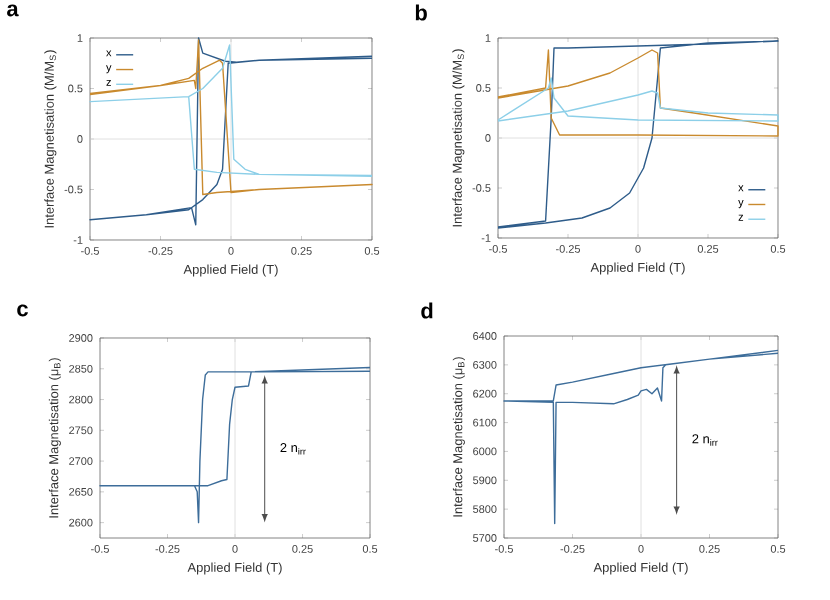  What do you see at coordinates (427, 310) in the screenshot?
I see `chart-title: d` at bounding box center [427, 310].